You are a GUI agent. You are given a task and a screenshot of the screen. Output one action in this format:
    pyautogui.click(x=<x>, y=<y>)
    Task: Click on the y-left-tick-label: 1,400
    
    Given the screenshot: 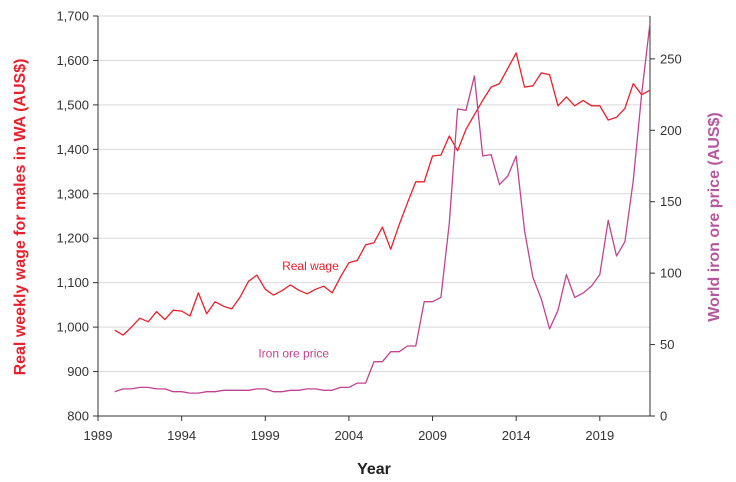 What is the action you would take?
    pyautogui.click(x=72, y=149)
    